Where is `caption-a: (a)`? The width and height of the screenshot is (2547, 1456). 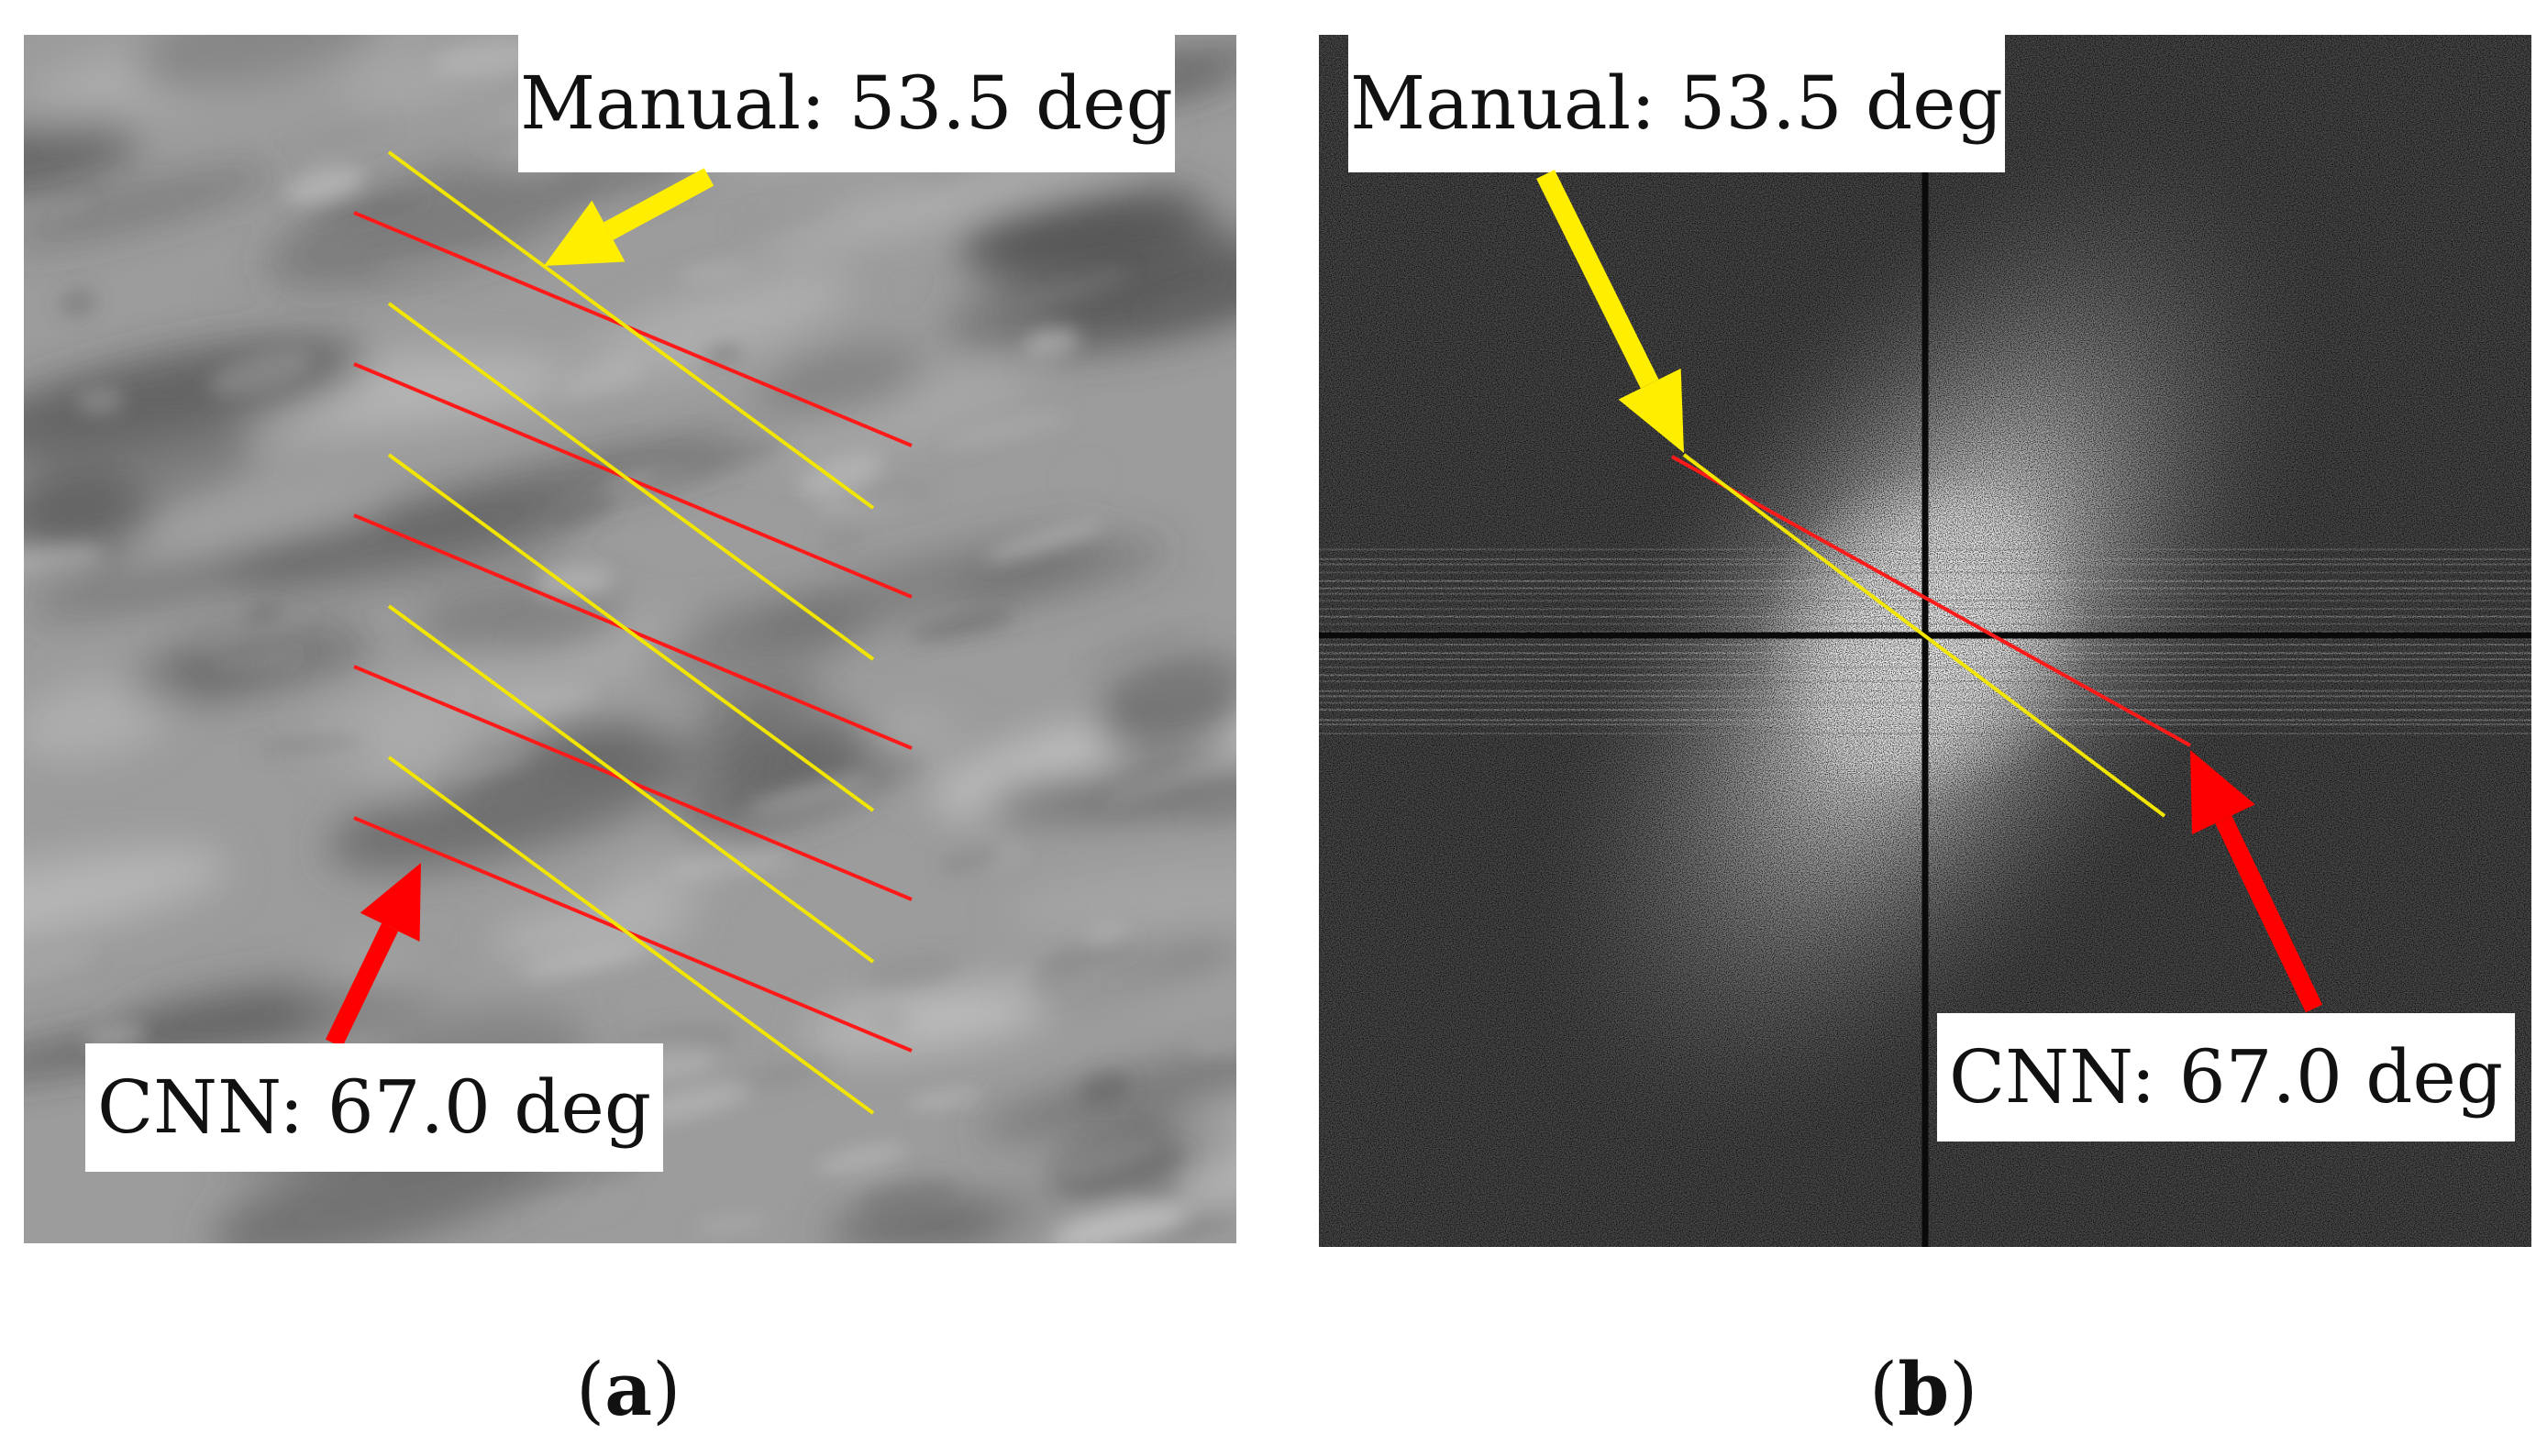 caption-a: (a) is located at coordinates (628, 1389).